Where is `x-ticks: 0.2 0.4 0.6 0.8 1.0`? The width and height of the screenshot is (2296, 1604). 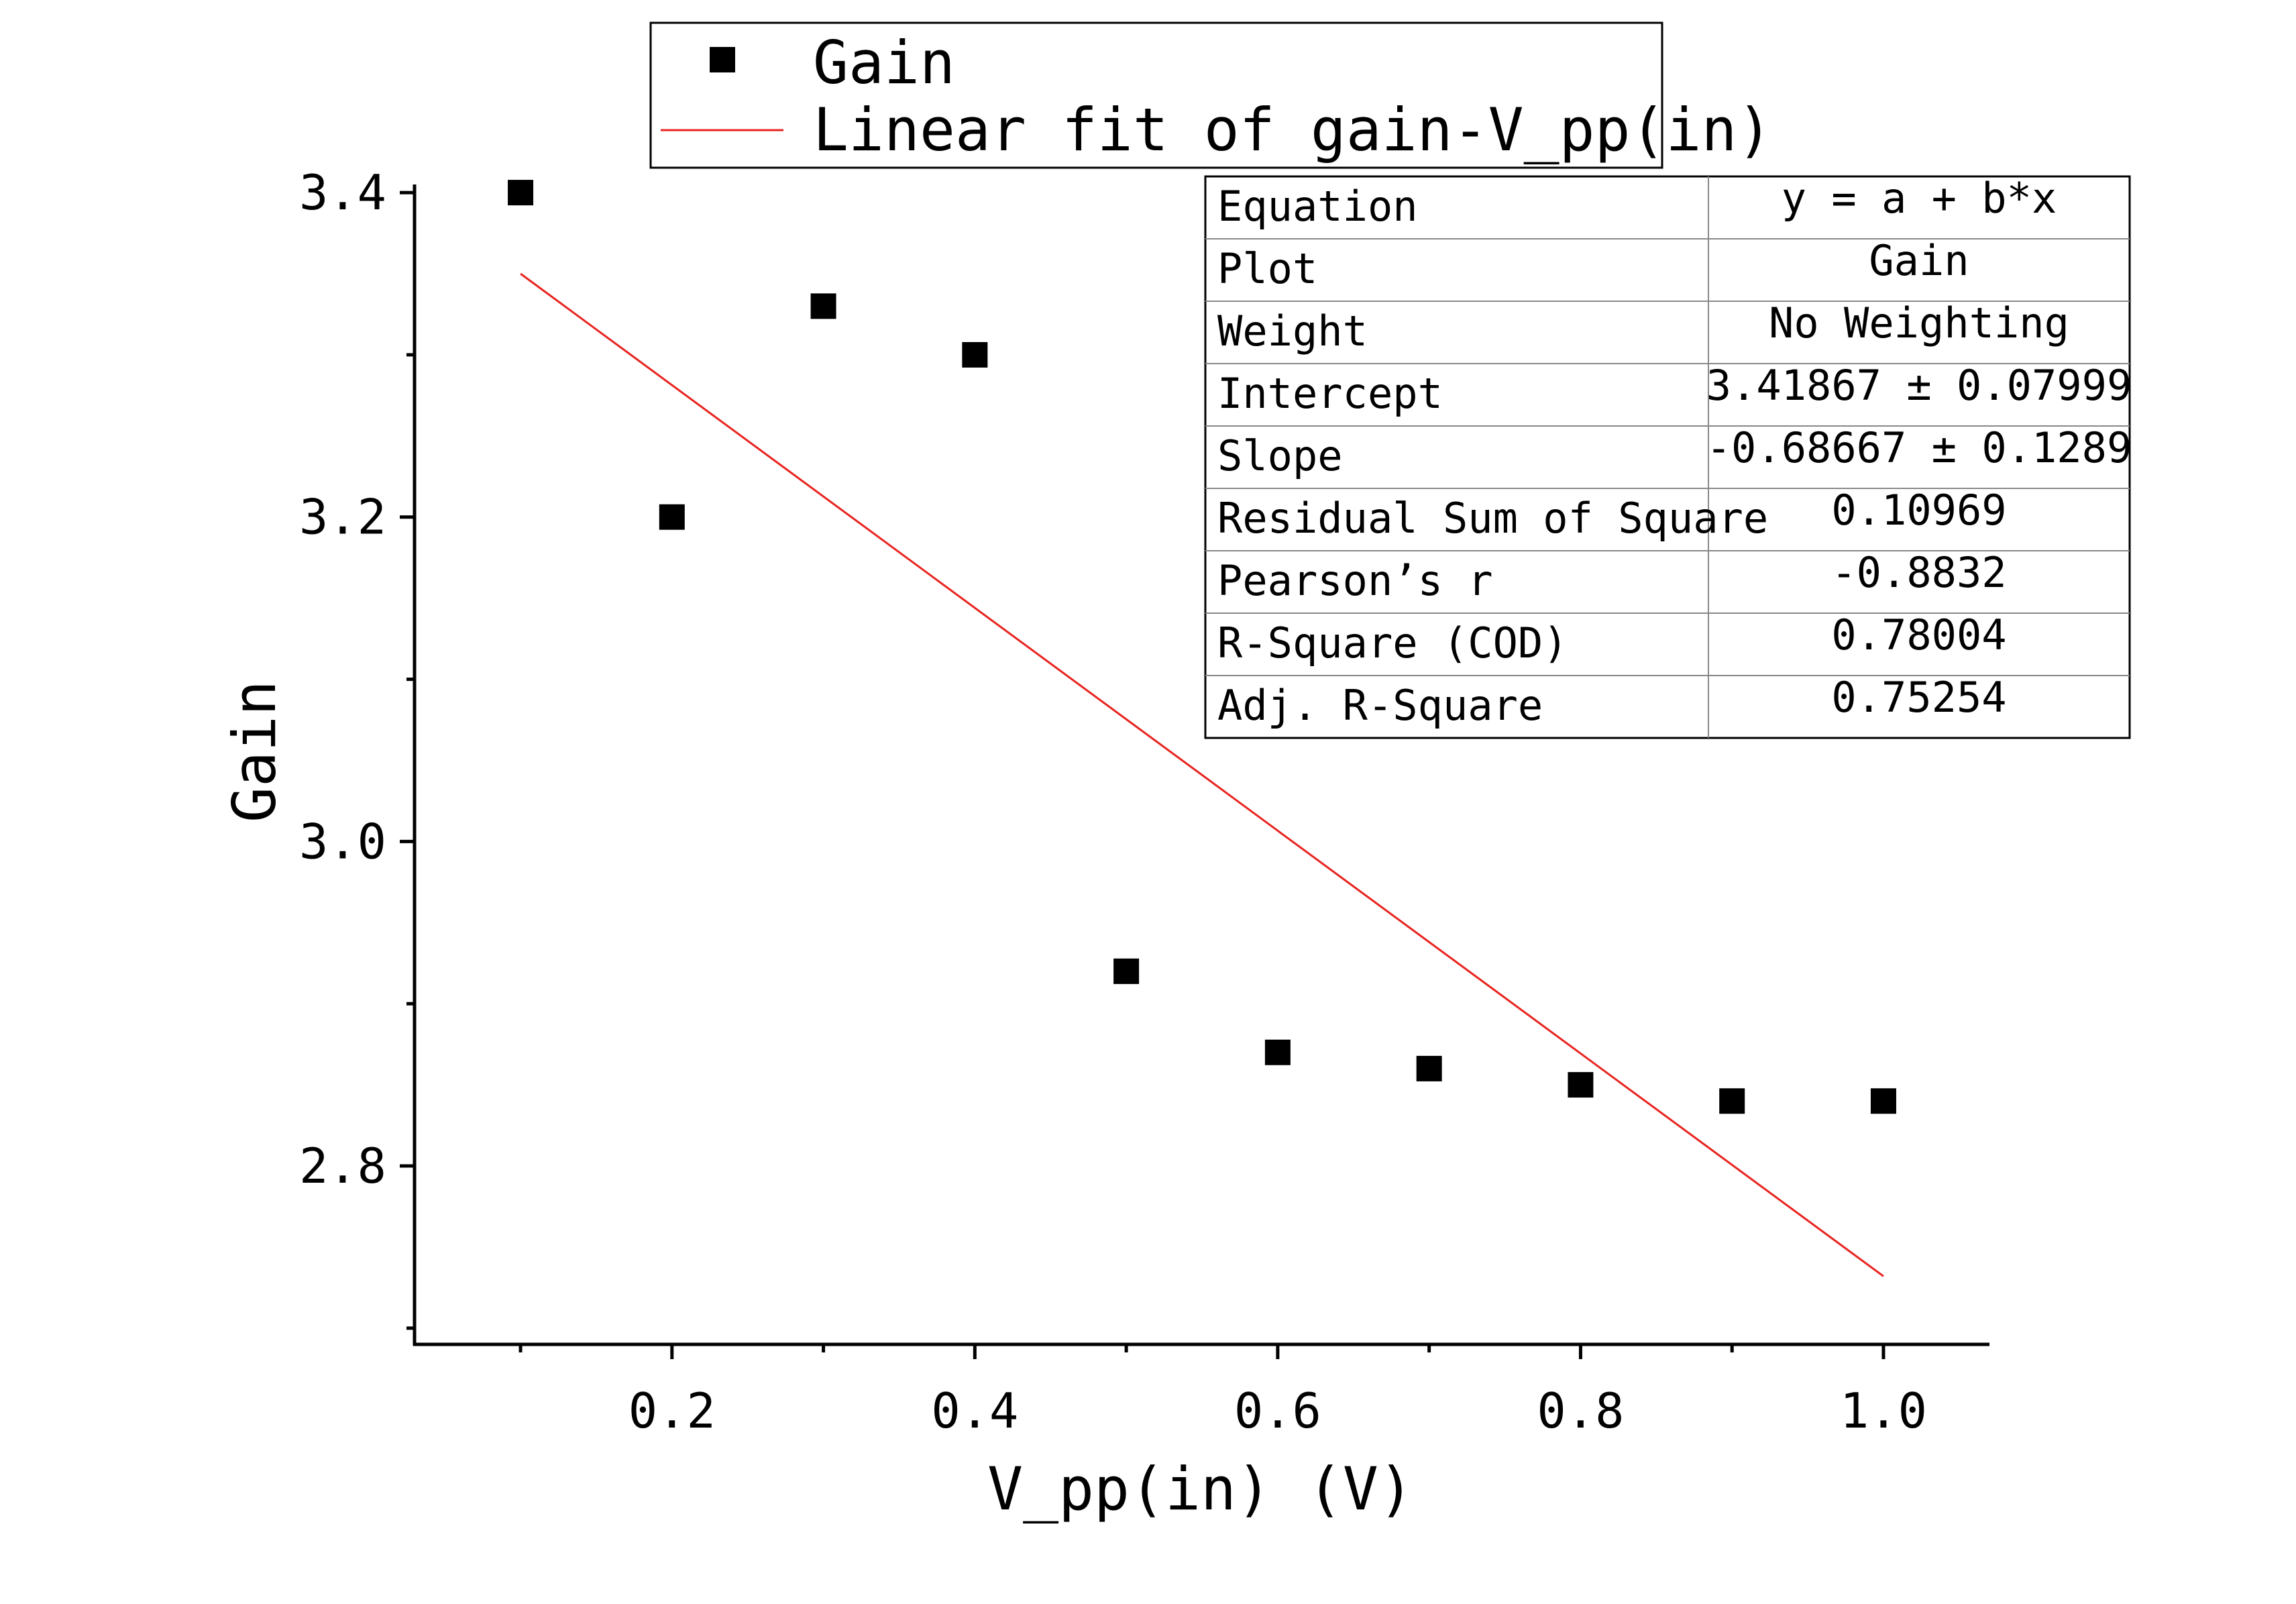 x-ticks: 0.2 0.4 0.6 0.8 1.0 is located at coordinates (1222, 1391).